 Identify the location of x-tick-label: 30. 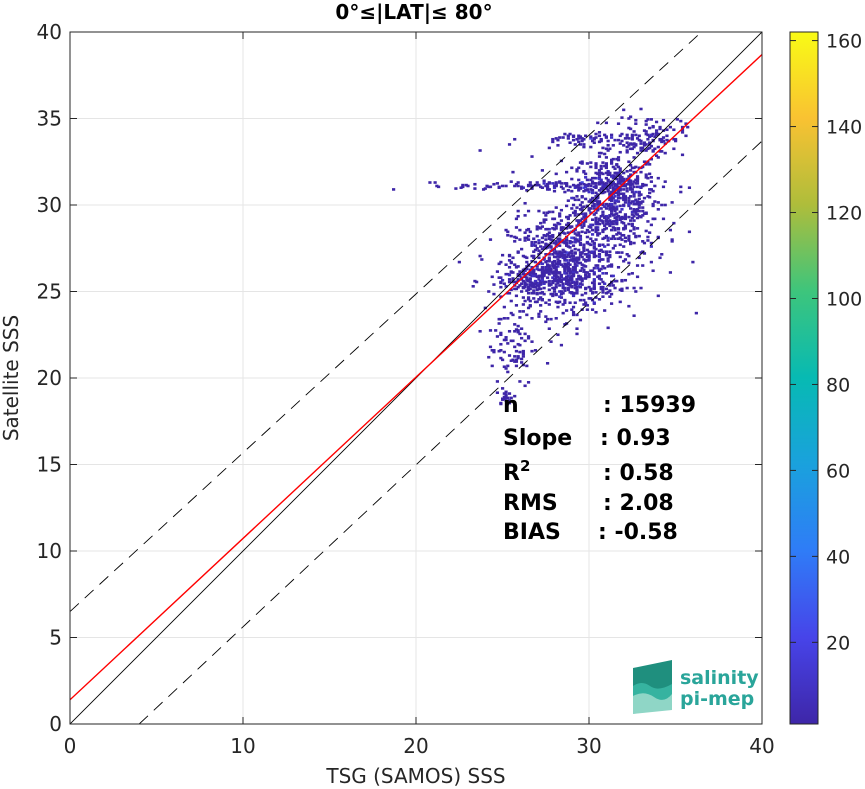
(588, 746).